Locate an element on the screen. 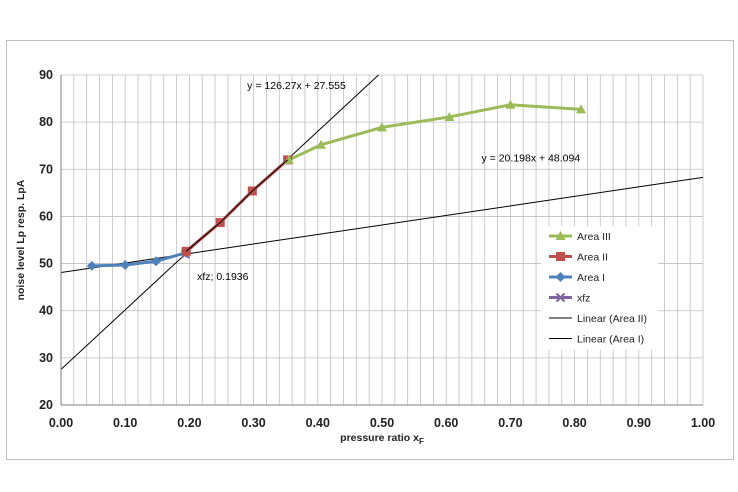 The image size is (738, 492). legend-item-xfz: xfz is located at coordinates (569, 299).